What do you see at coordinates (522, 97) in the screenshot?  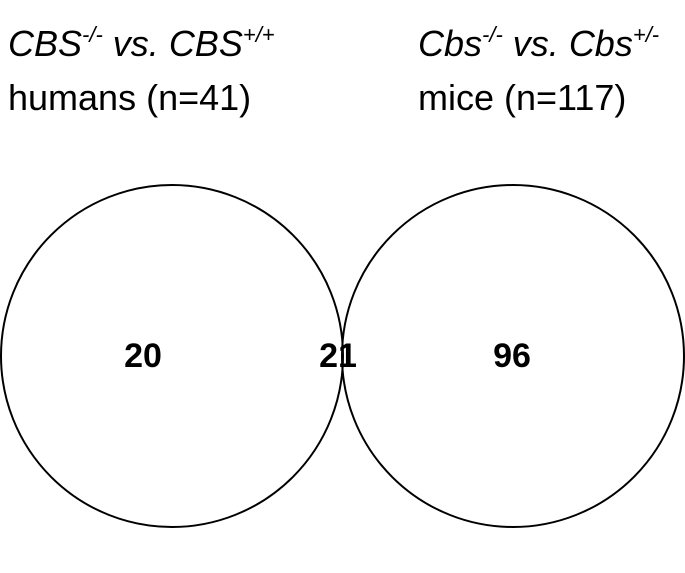 I see `set-subtitle: mice (n=117)` at bounding box center [522, 97].